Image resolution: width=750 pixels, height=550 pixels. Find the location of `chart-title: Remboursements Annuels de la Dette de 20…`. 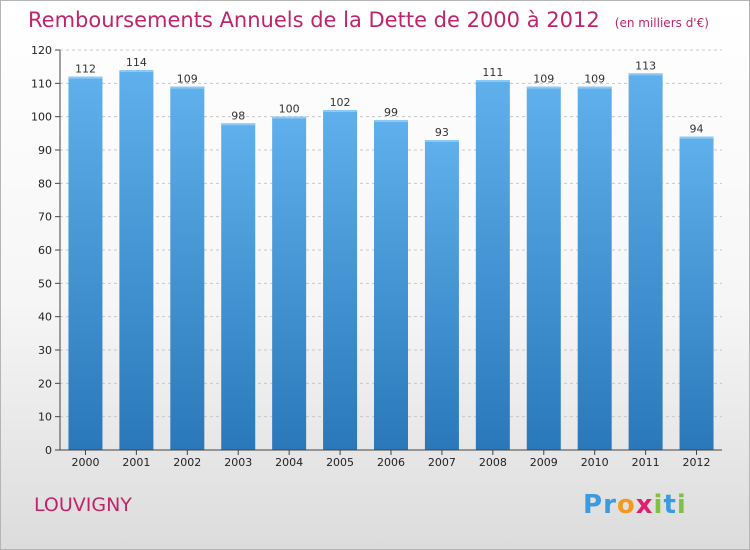

chart-title: Remboursements Annuels de la Dette de 20… is located at coordinates (314, 20).